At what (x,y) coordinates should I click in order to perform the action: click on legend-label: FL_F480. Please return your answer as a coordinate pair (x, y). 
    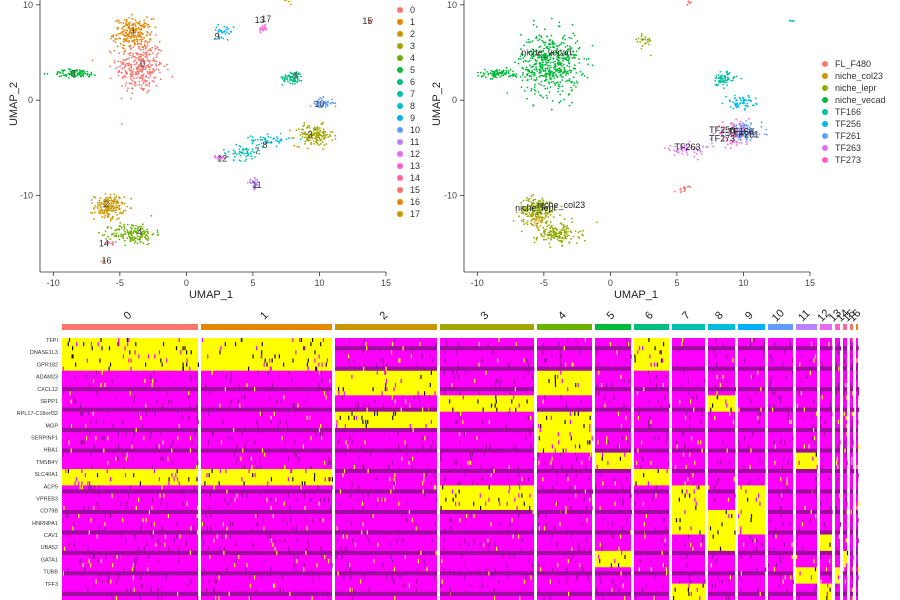
    Looking at the image, I should click on (853, 64).